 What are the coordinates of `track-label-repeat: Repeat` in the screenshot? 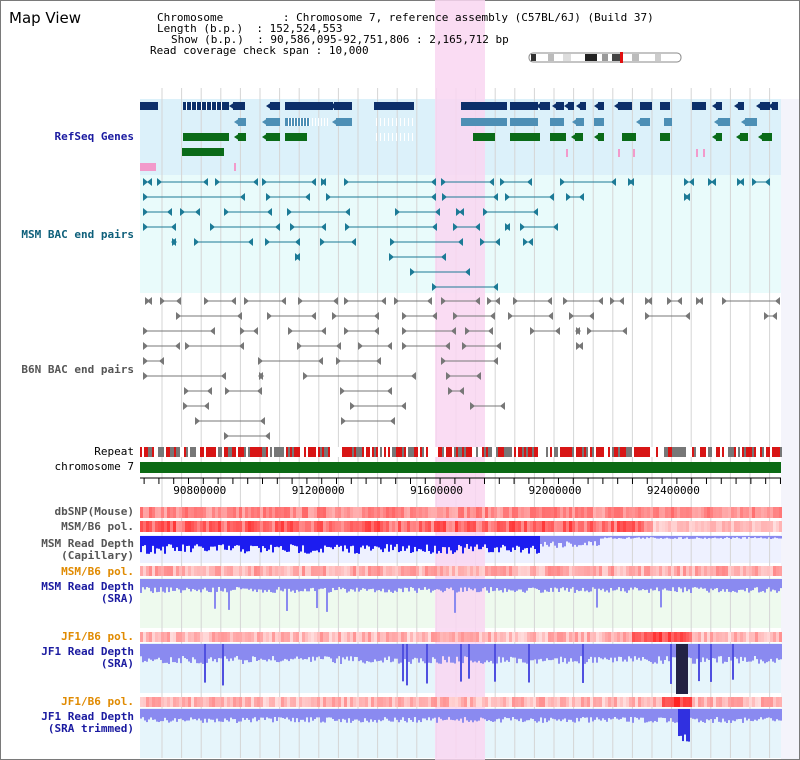 It's located at (114, 451).